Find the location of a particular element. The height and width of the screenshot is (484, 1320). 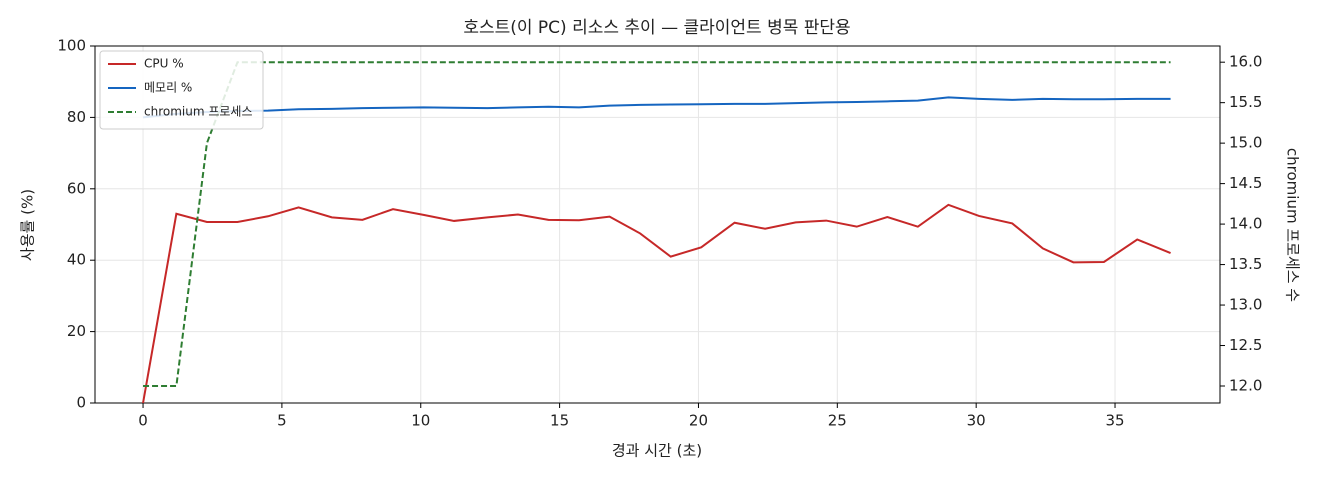

y2-tick-label: 13.5 is located at coordinates (1245, 264).